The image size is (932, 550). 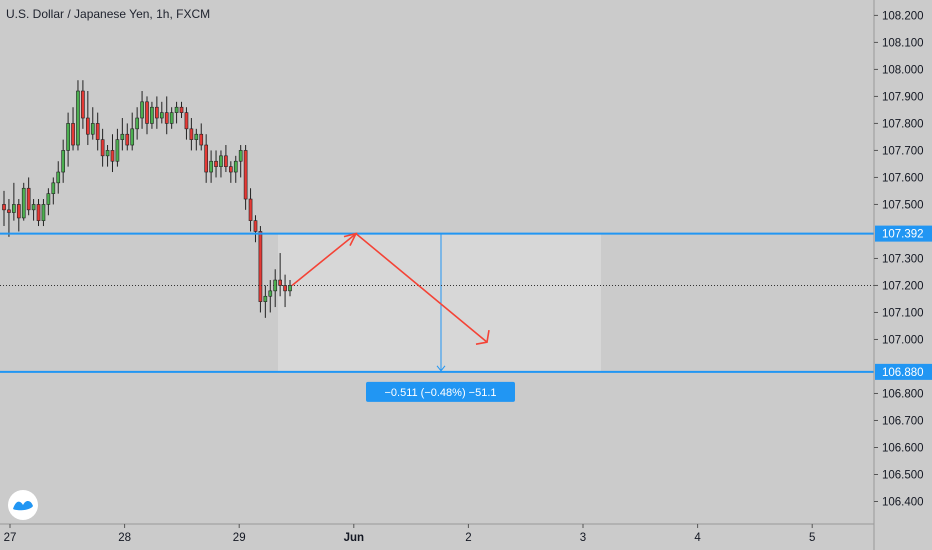 What do you see at coordinates (903, 124) in the screenshot?
I see `y-tick-label: 107.800` at bounding box center [903, 124].